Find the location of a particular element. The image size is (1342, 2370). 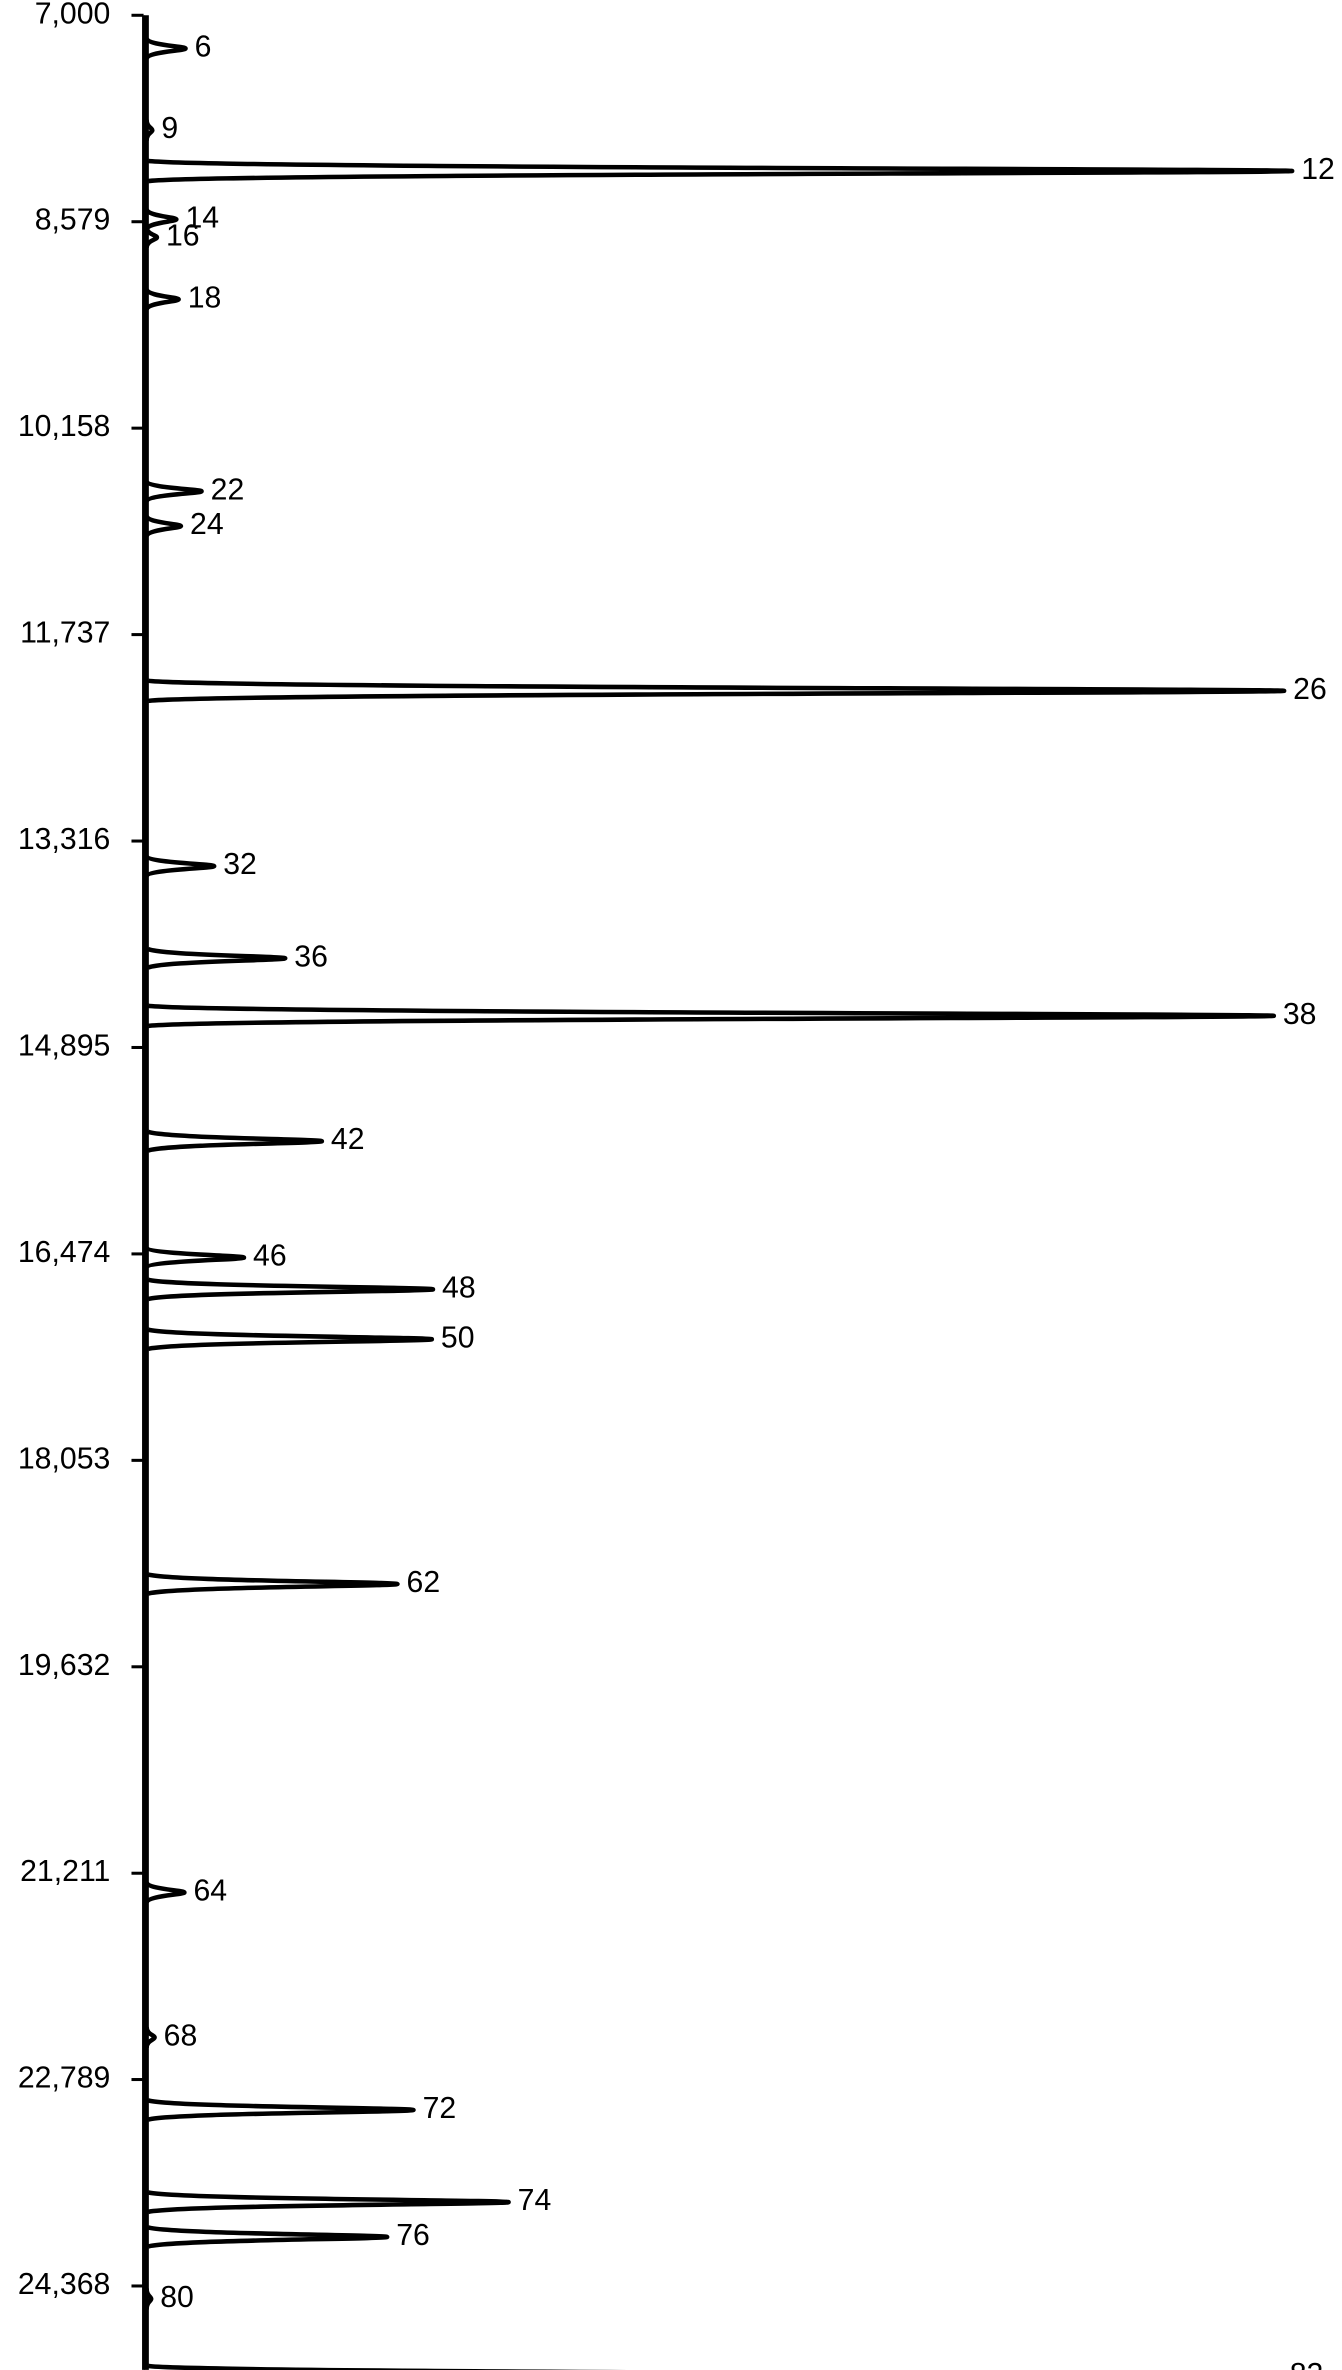

peak-label: 82 is located at coordinates (1307, 2364).